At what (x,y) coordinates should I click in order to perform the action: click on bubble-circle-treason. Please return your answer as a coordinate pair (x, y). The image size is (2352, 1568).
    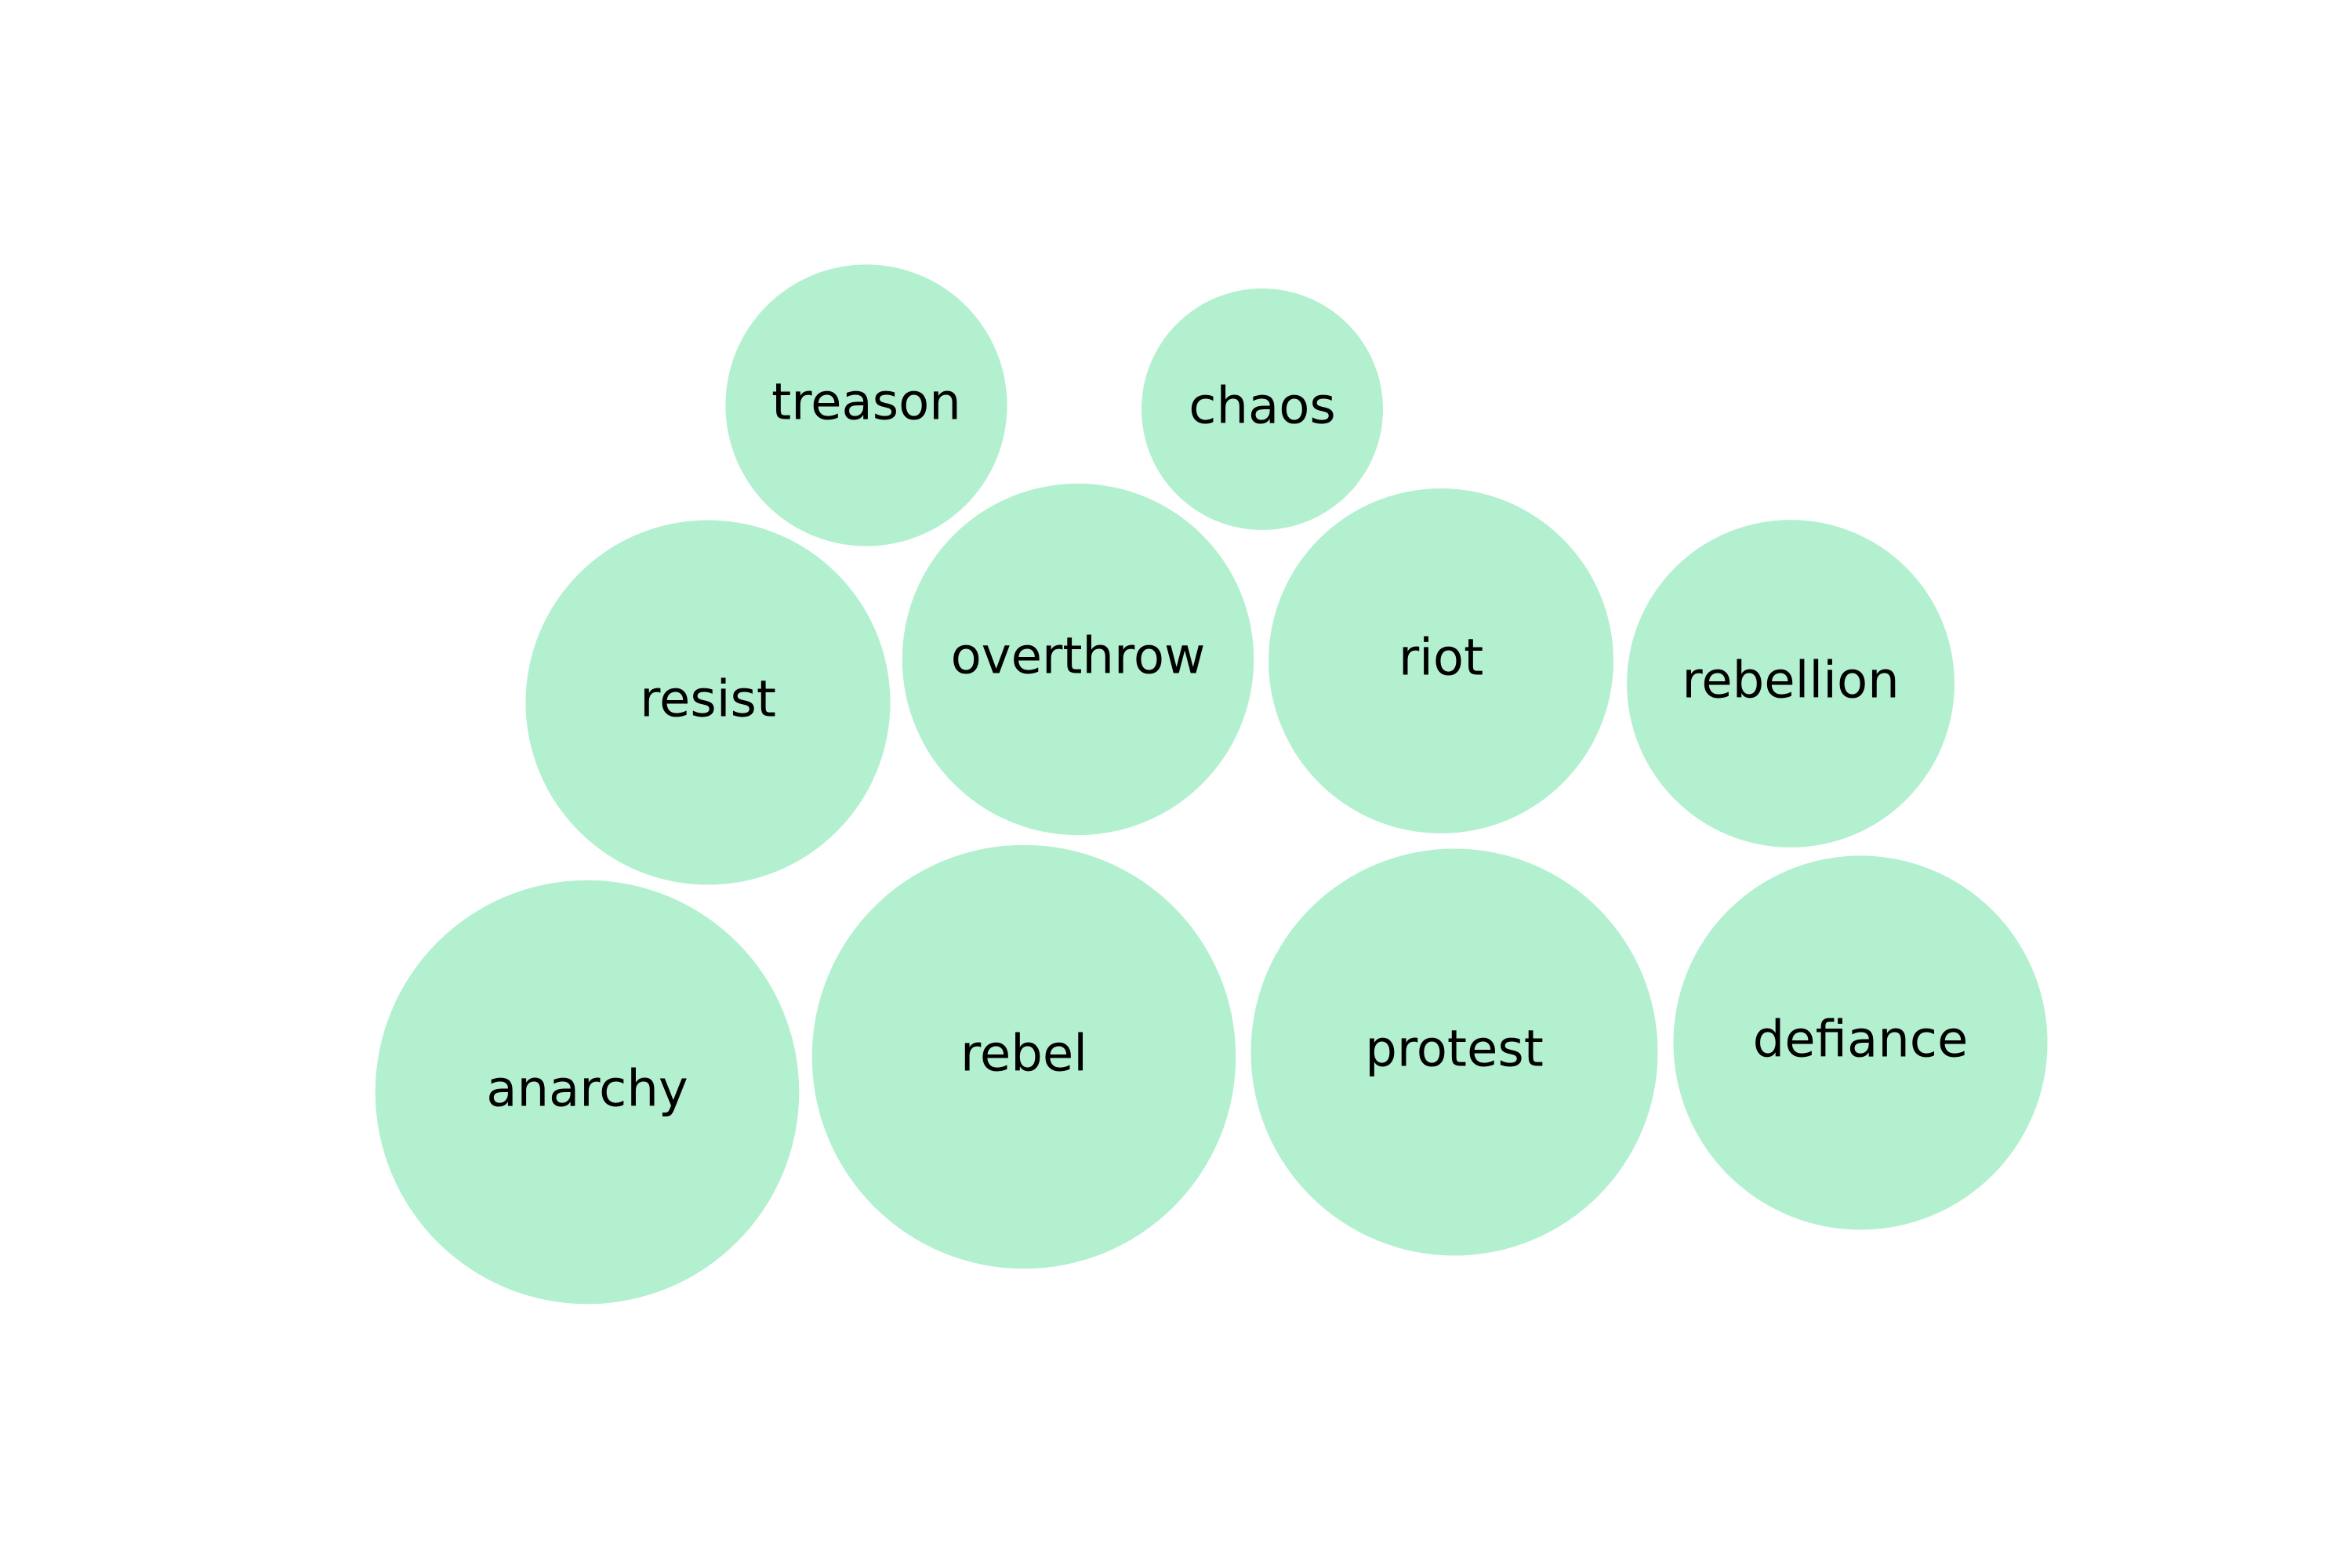
    Looking at the image, I should click on (866, 405).